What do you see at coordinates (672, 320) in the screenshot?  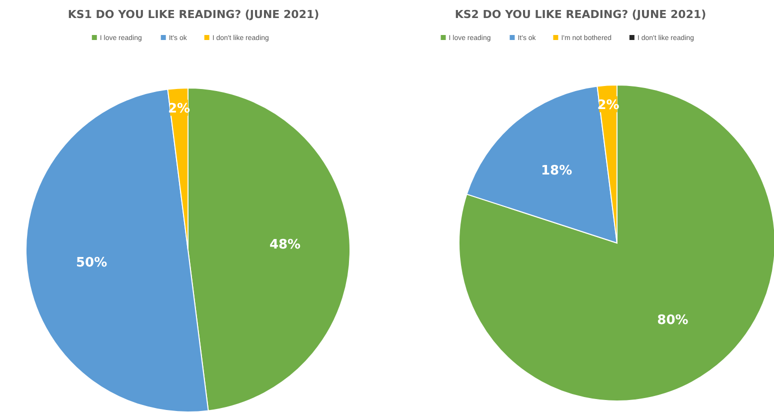 I see `data-label: 80%` at bounding box center [672, 320].